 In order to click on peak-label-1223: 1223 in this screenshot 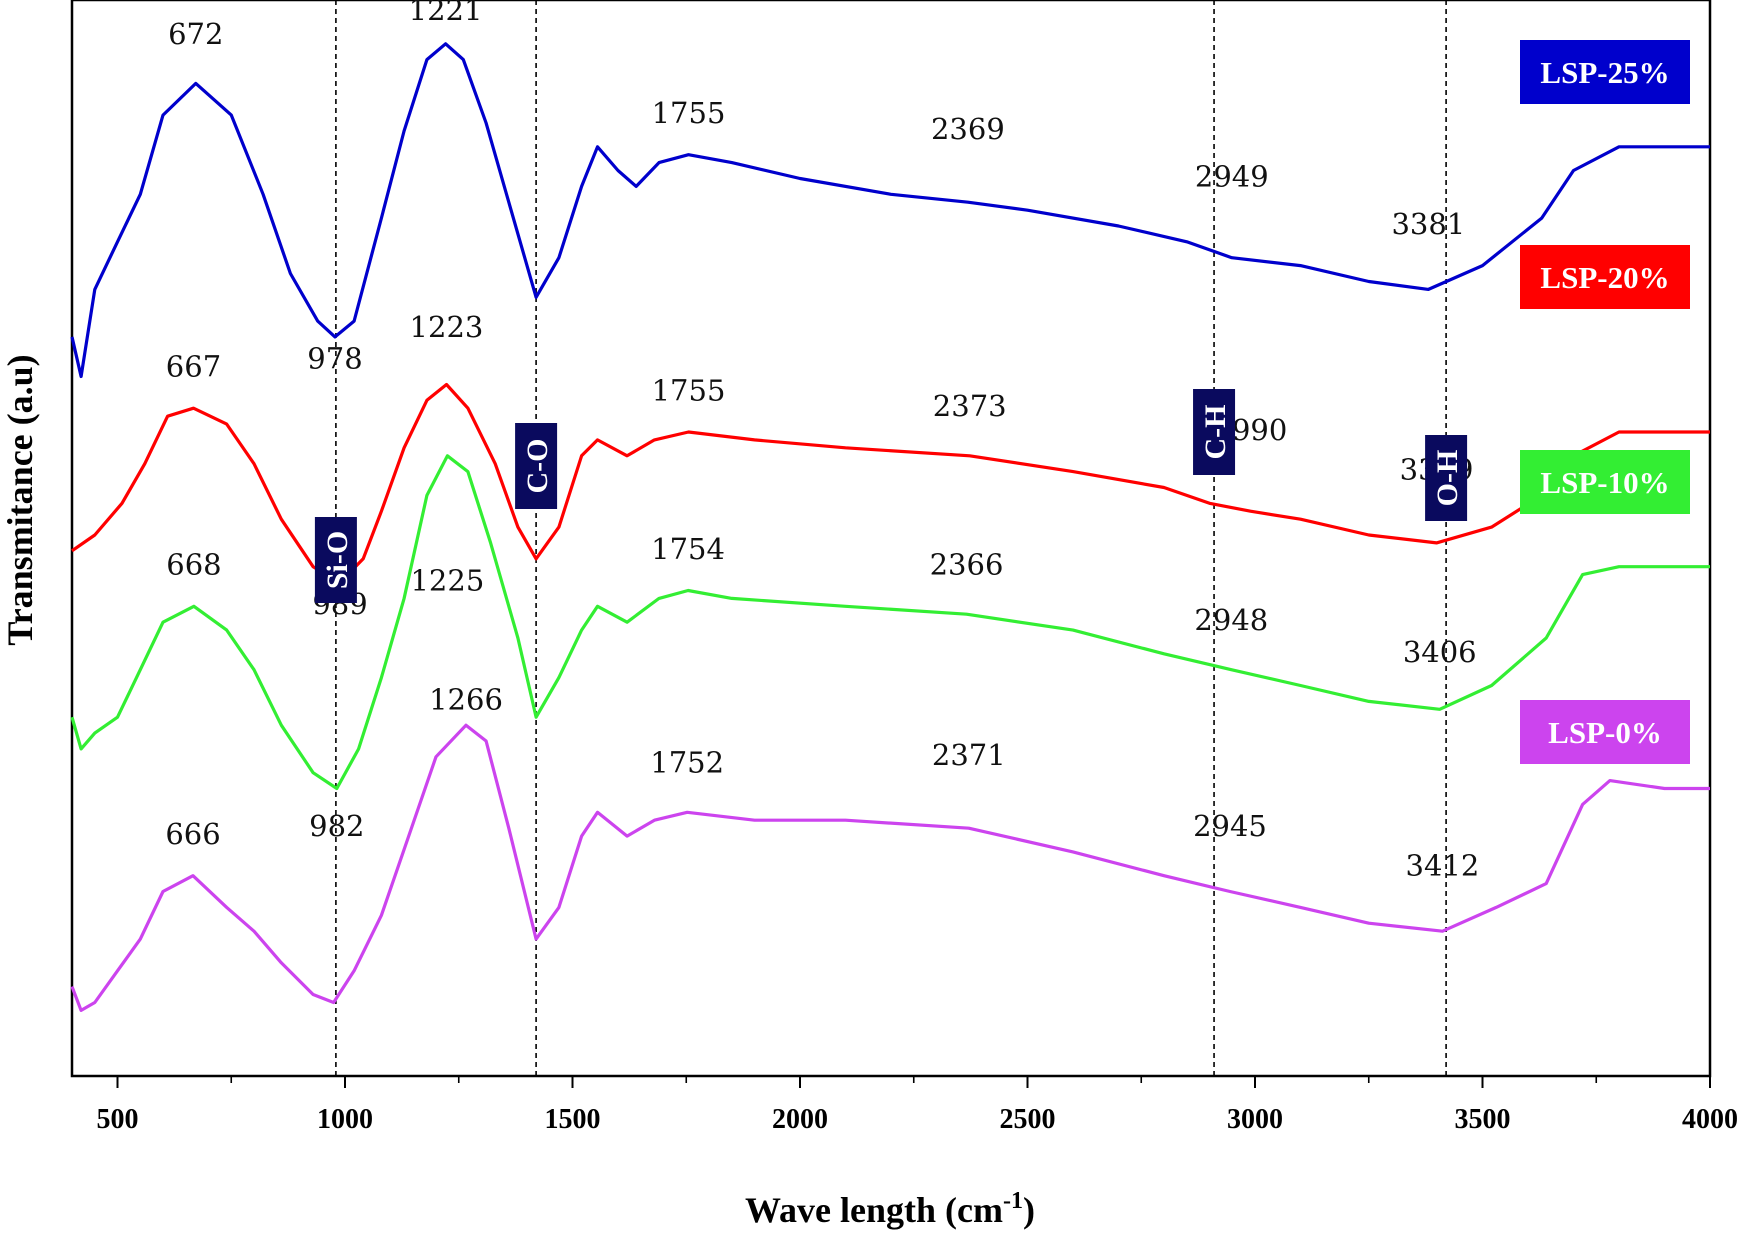, I will do `click(447, 327)`.